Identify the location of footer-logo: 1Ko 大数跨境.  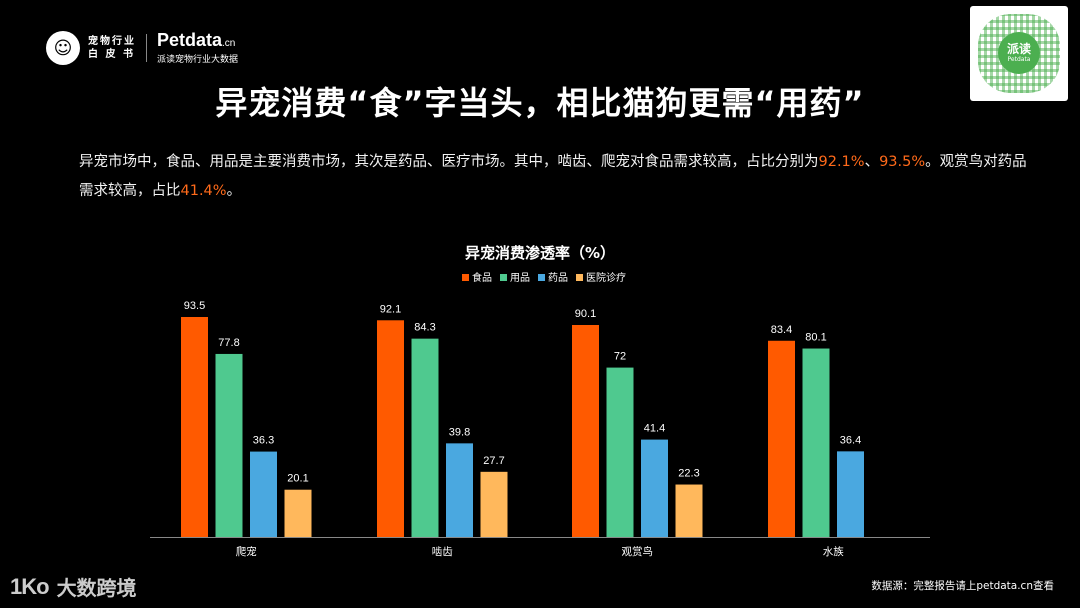
(73, 586).